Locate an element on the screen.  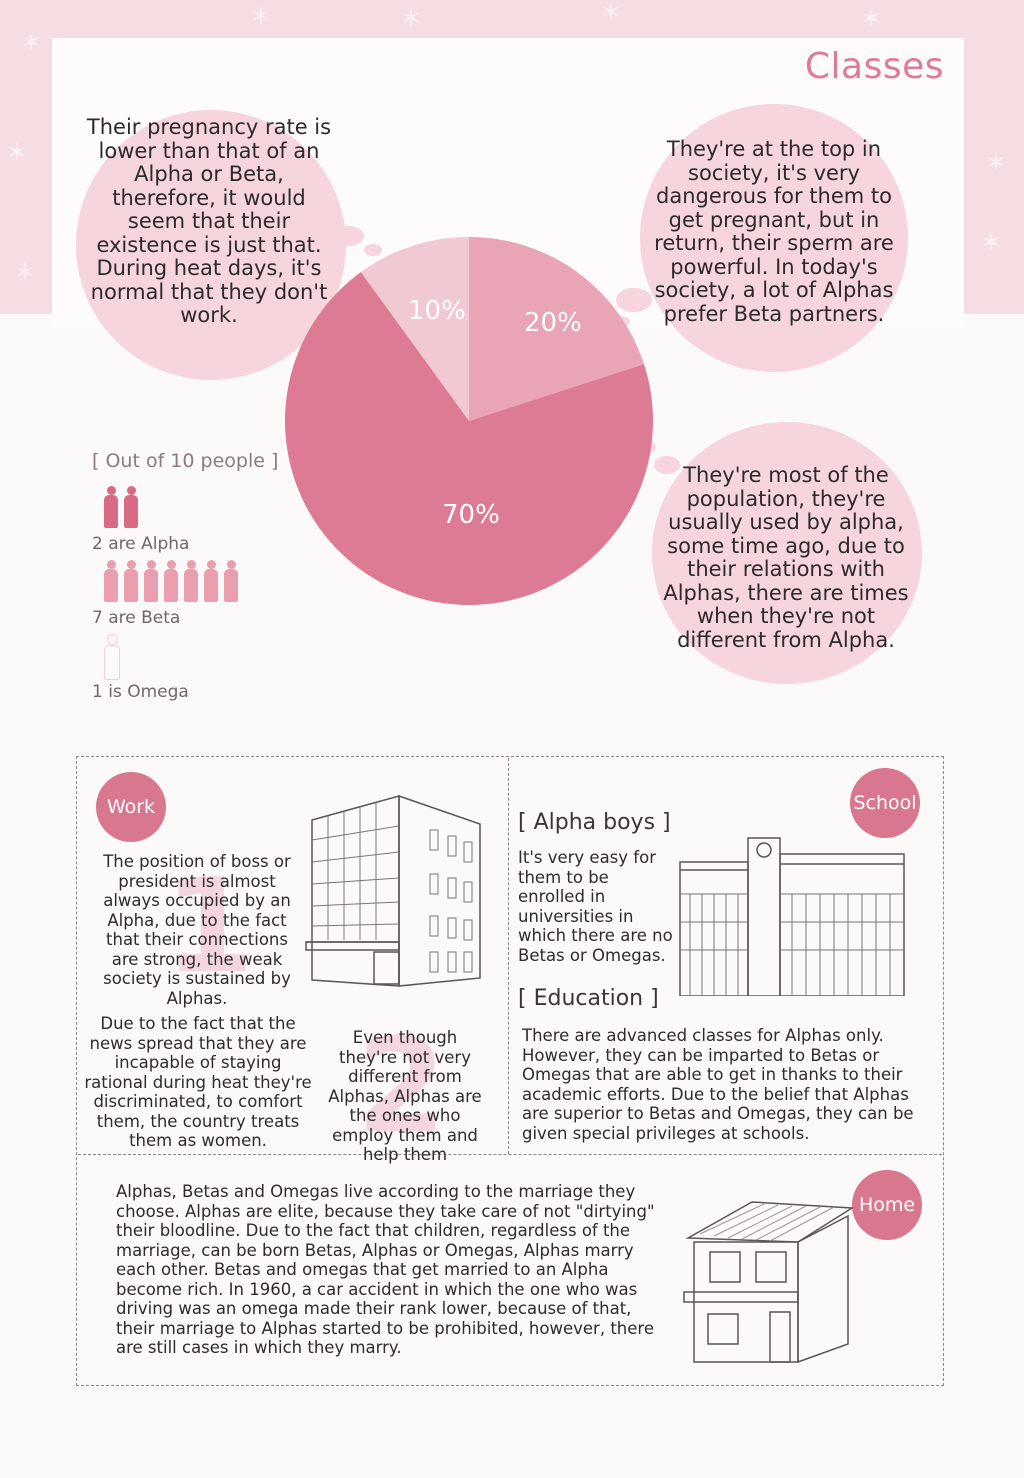
population-pie-chart is located at coordinates (469, 421).